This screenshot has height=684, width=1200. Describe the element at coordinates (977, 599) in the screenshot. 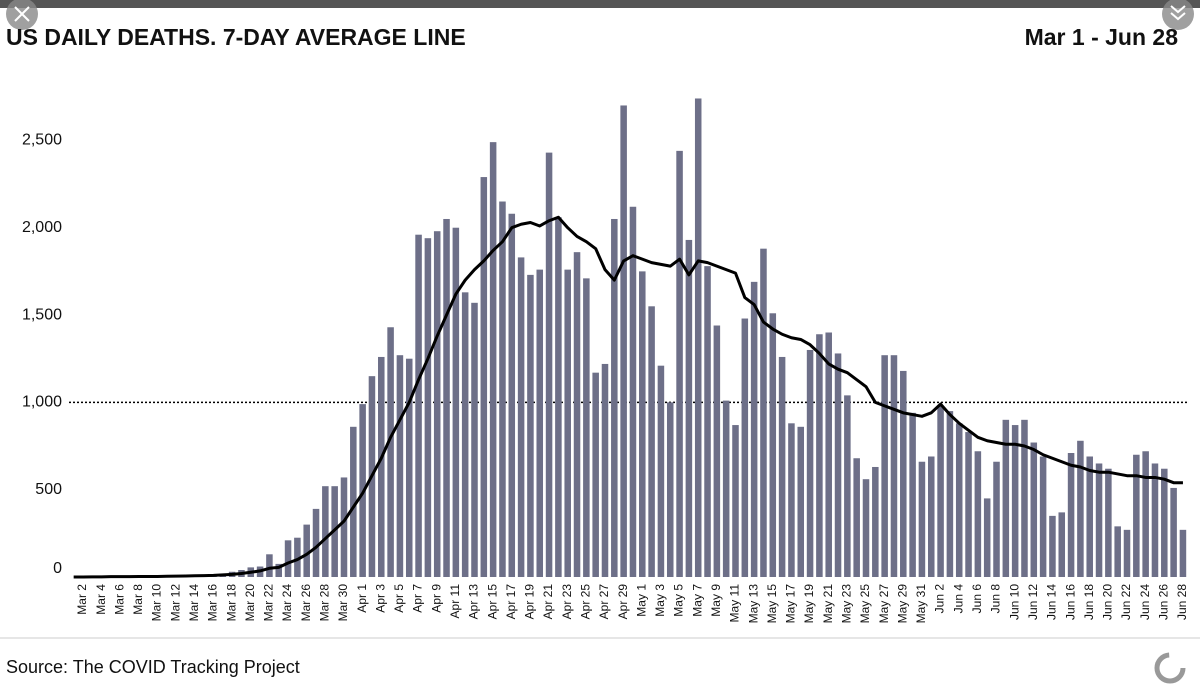

I see `x-tick-label: Jun 6` at that location.